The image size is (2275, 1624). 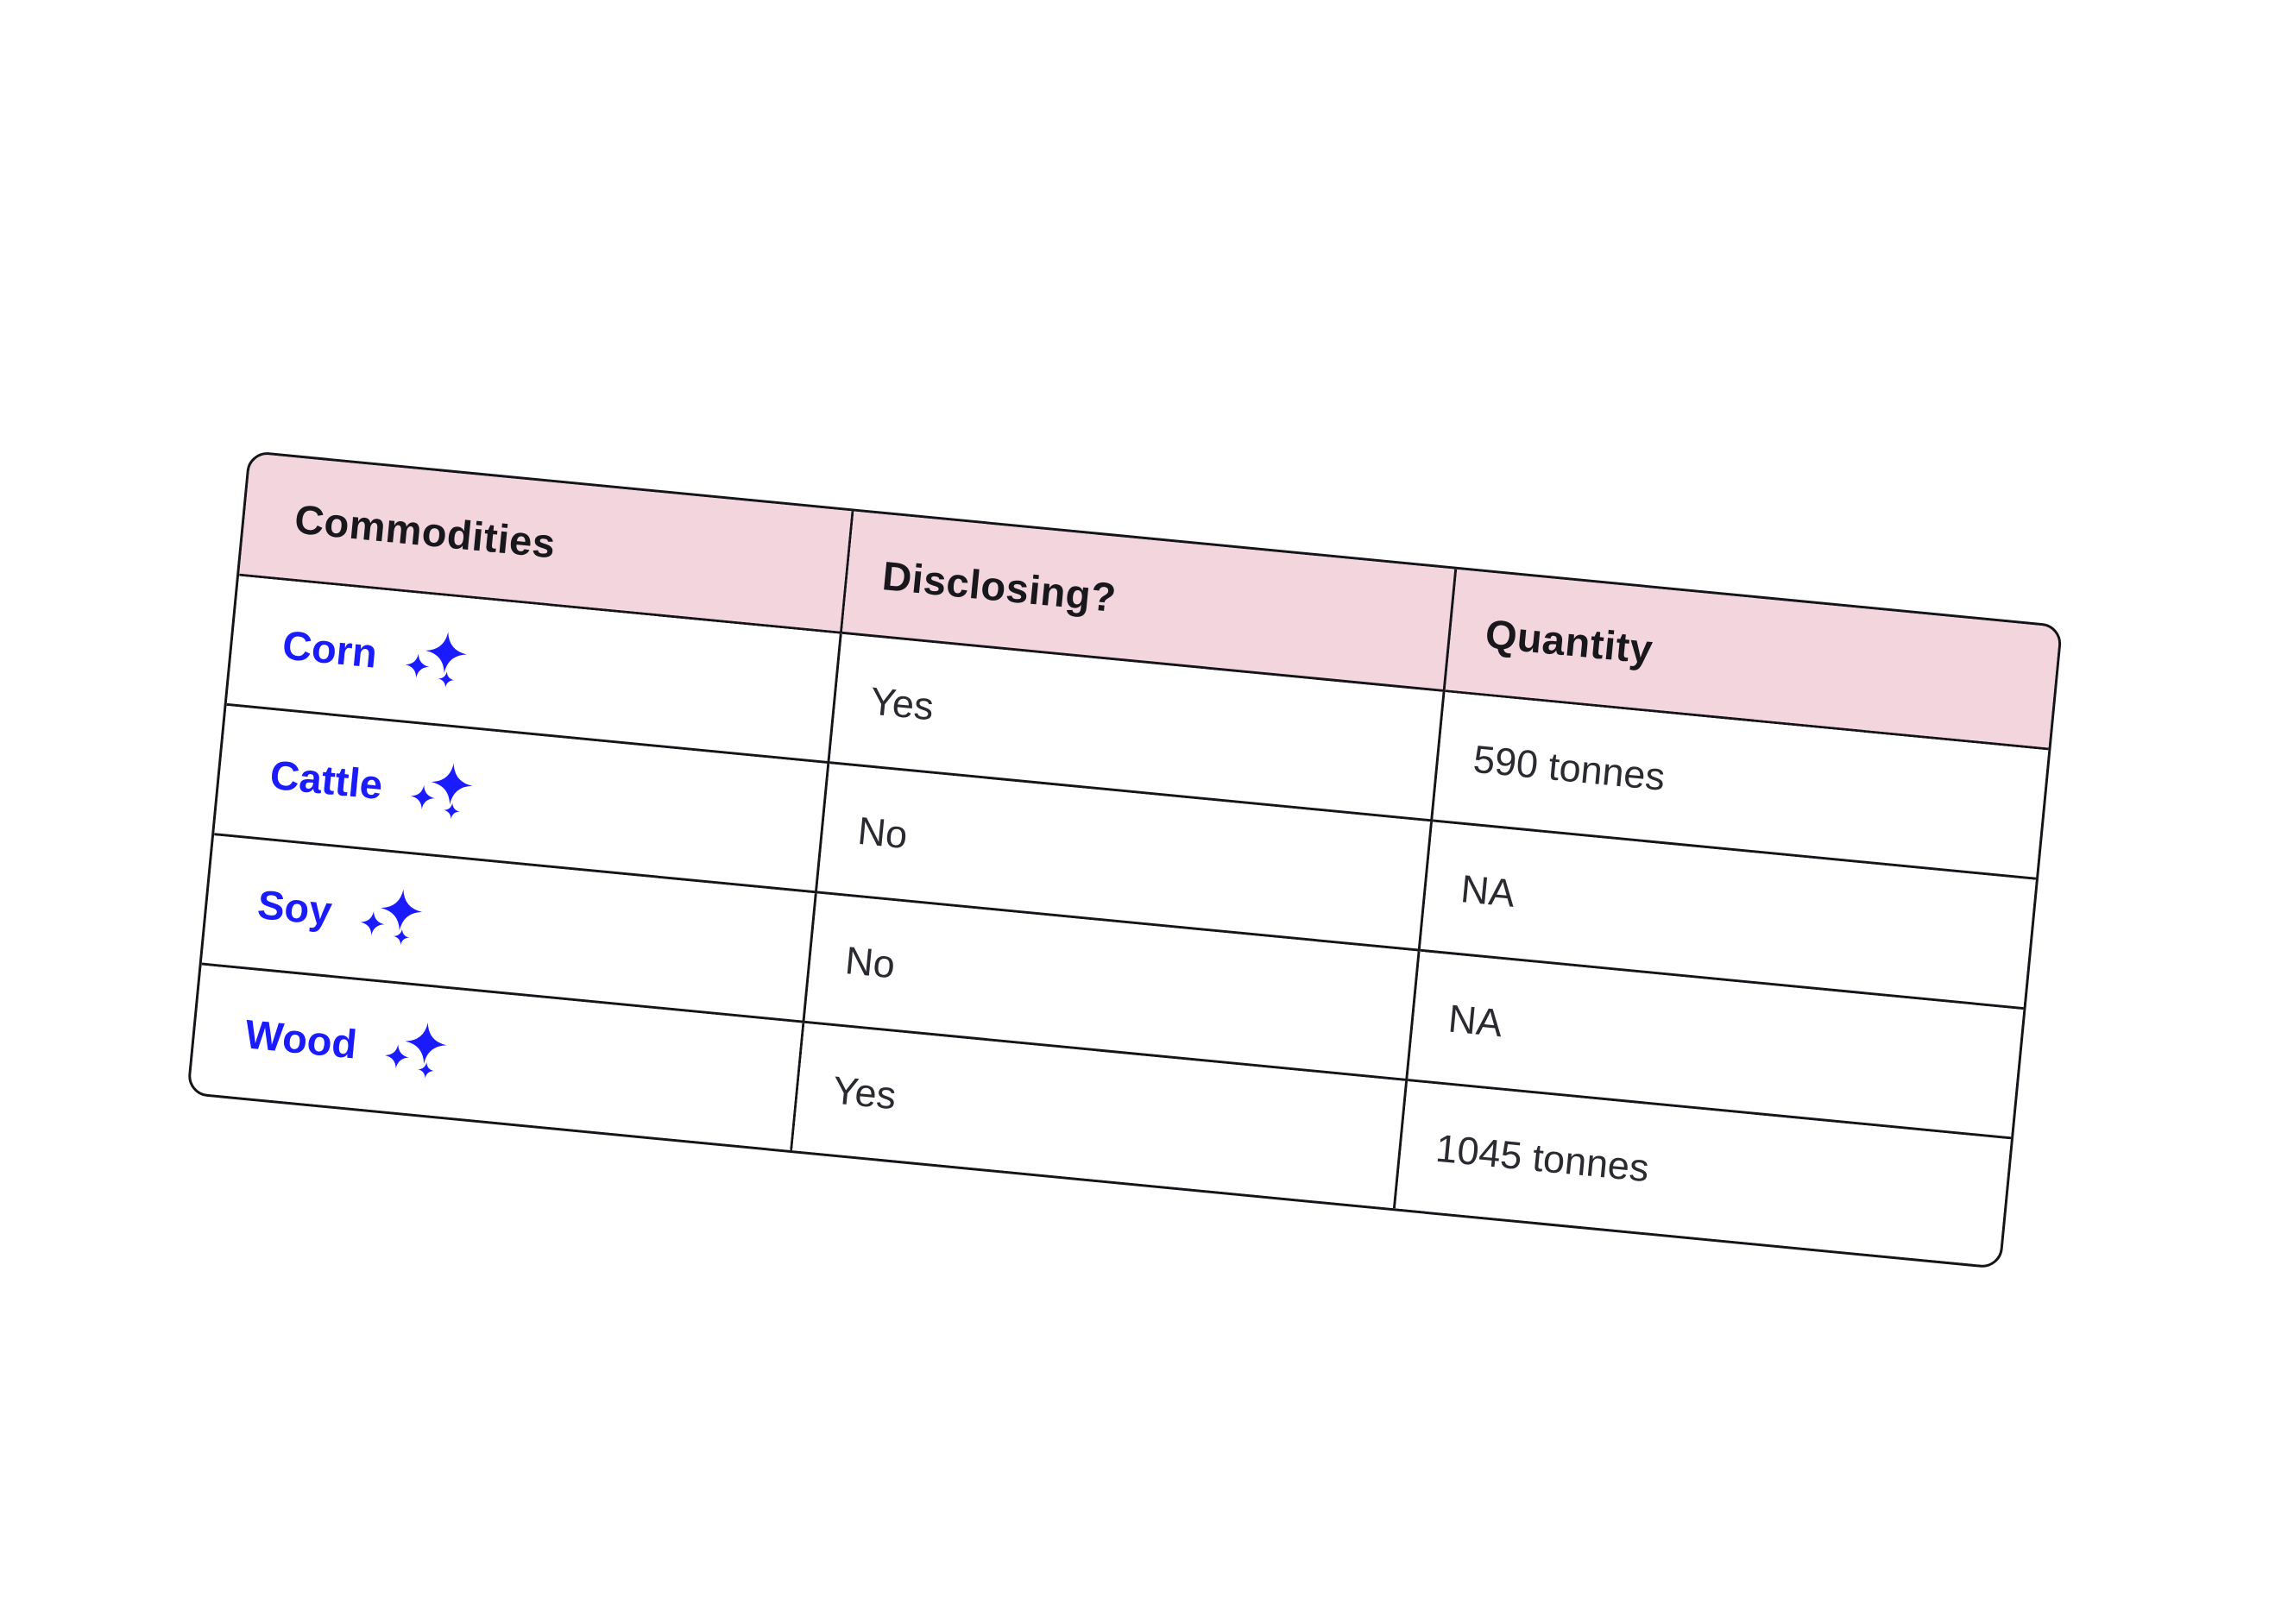 What do you see at coordinates (301, 1038) in the screenshot?
I see `commodity-label: Wood` at bounding box center [301, 1038].